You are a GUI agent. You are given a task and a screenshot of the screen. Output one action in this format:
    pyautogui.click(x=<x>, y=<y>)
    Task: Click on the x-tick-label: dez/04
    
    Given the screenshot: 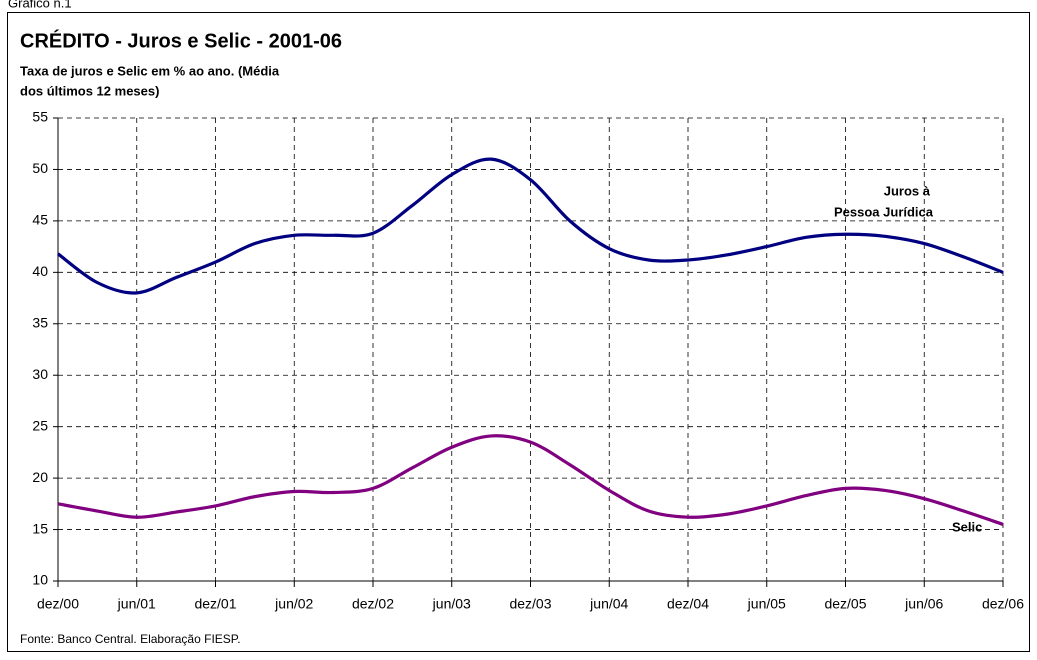 What is the action you would take?
    pyautogui.click(x=688, y=604)
    